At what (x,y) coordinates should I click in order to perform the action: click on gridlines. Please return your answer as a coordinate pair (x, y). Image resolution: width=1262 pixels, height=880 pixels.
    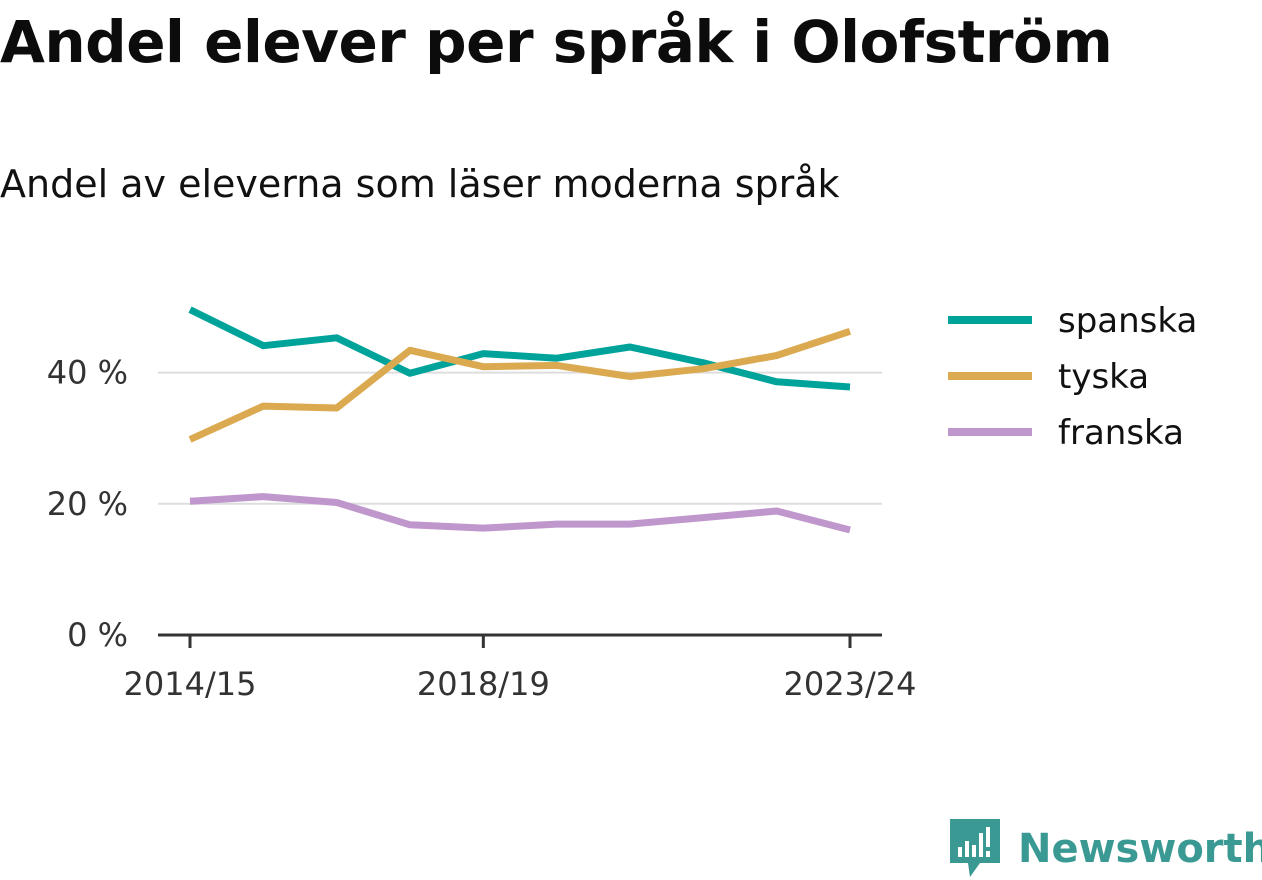
    Looking at the image, I should click on (520, 438).